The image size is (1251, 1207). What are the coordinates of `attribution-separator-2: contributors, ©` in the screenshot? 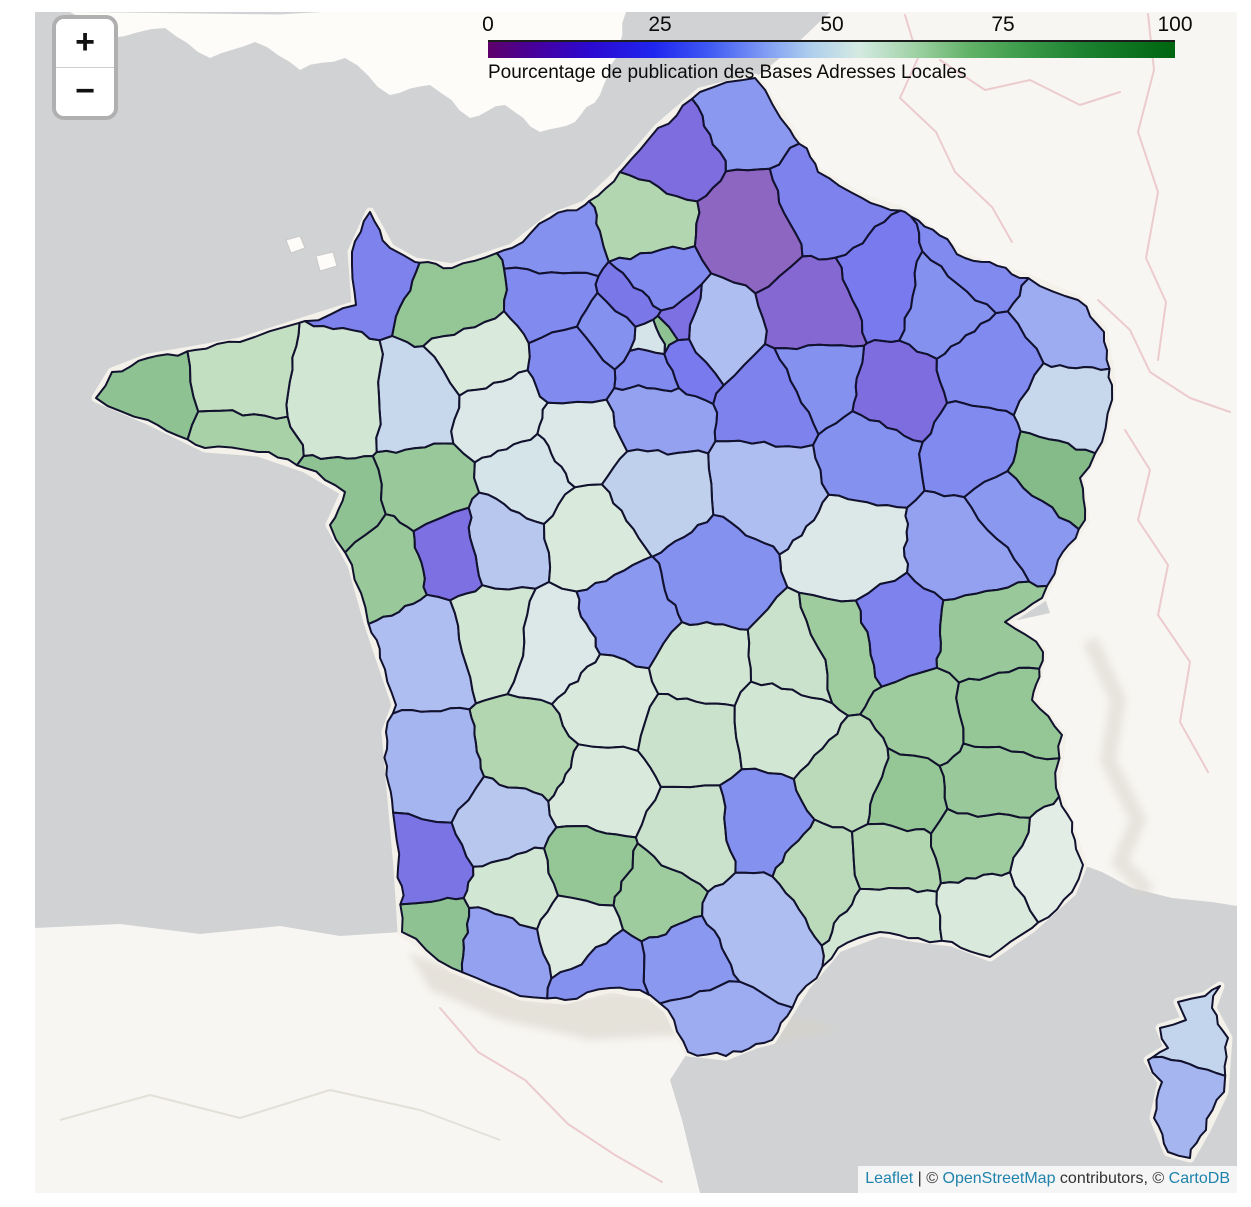 It's located at (1112, 1178).